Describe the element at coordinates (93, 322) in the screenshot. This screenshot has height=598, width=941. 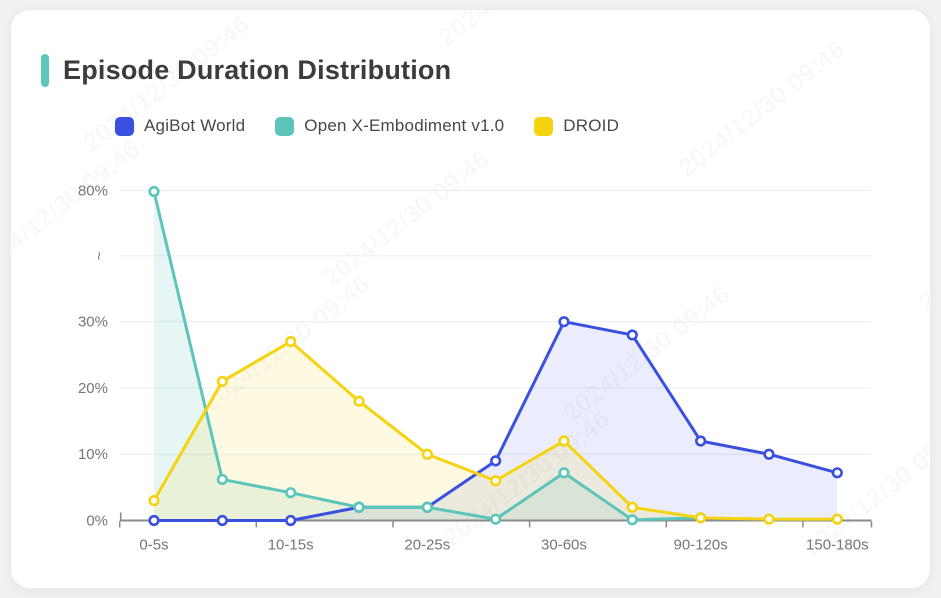
I see `y-axis-label: 30%` at that location.